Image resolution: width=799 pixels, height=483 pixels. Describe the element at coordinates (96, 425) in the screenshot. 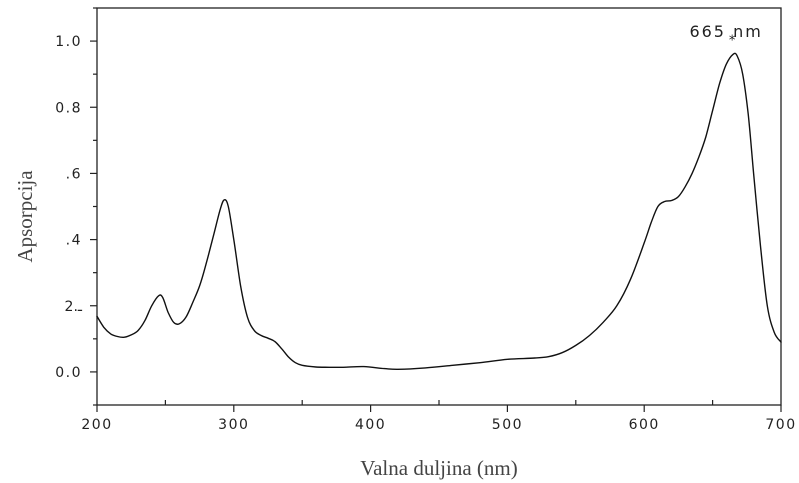

I see `x-tick-label: 200` at that location.